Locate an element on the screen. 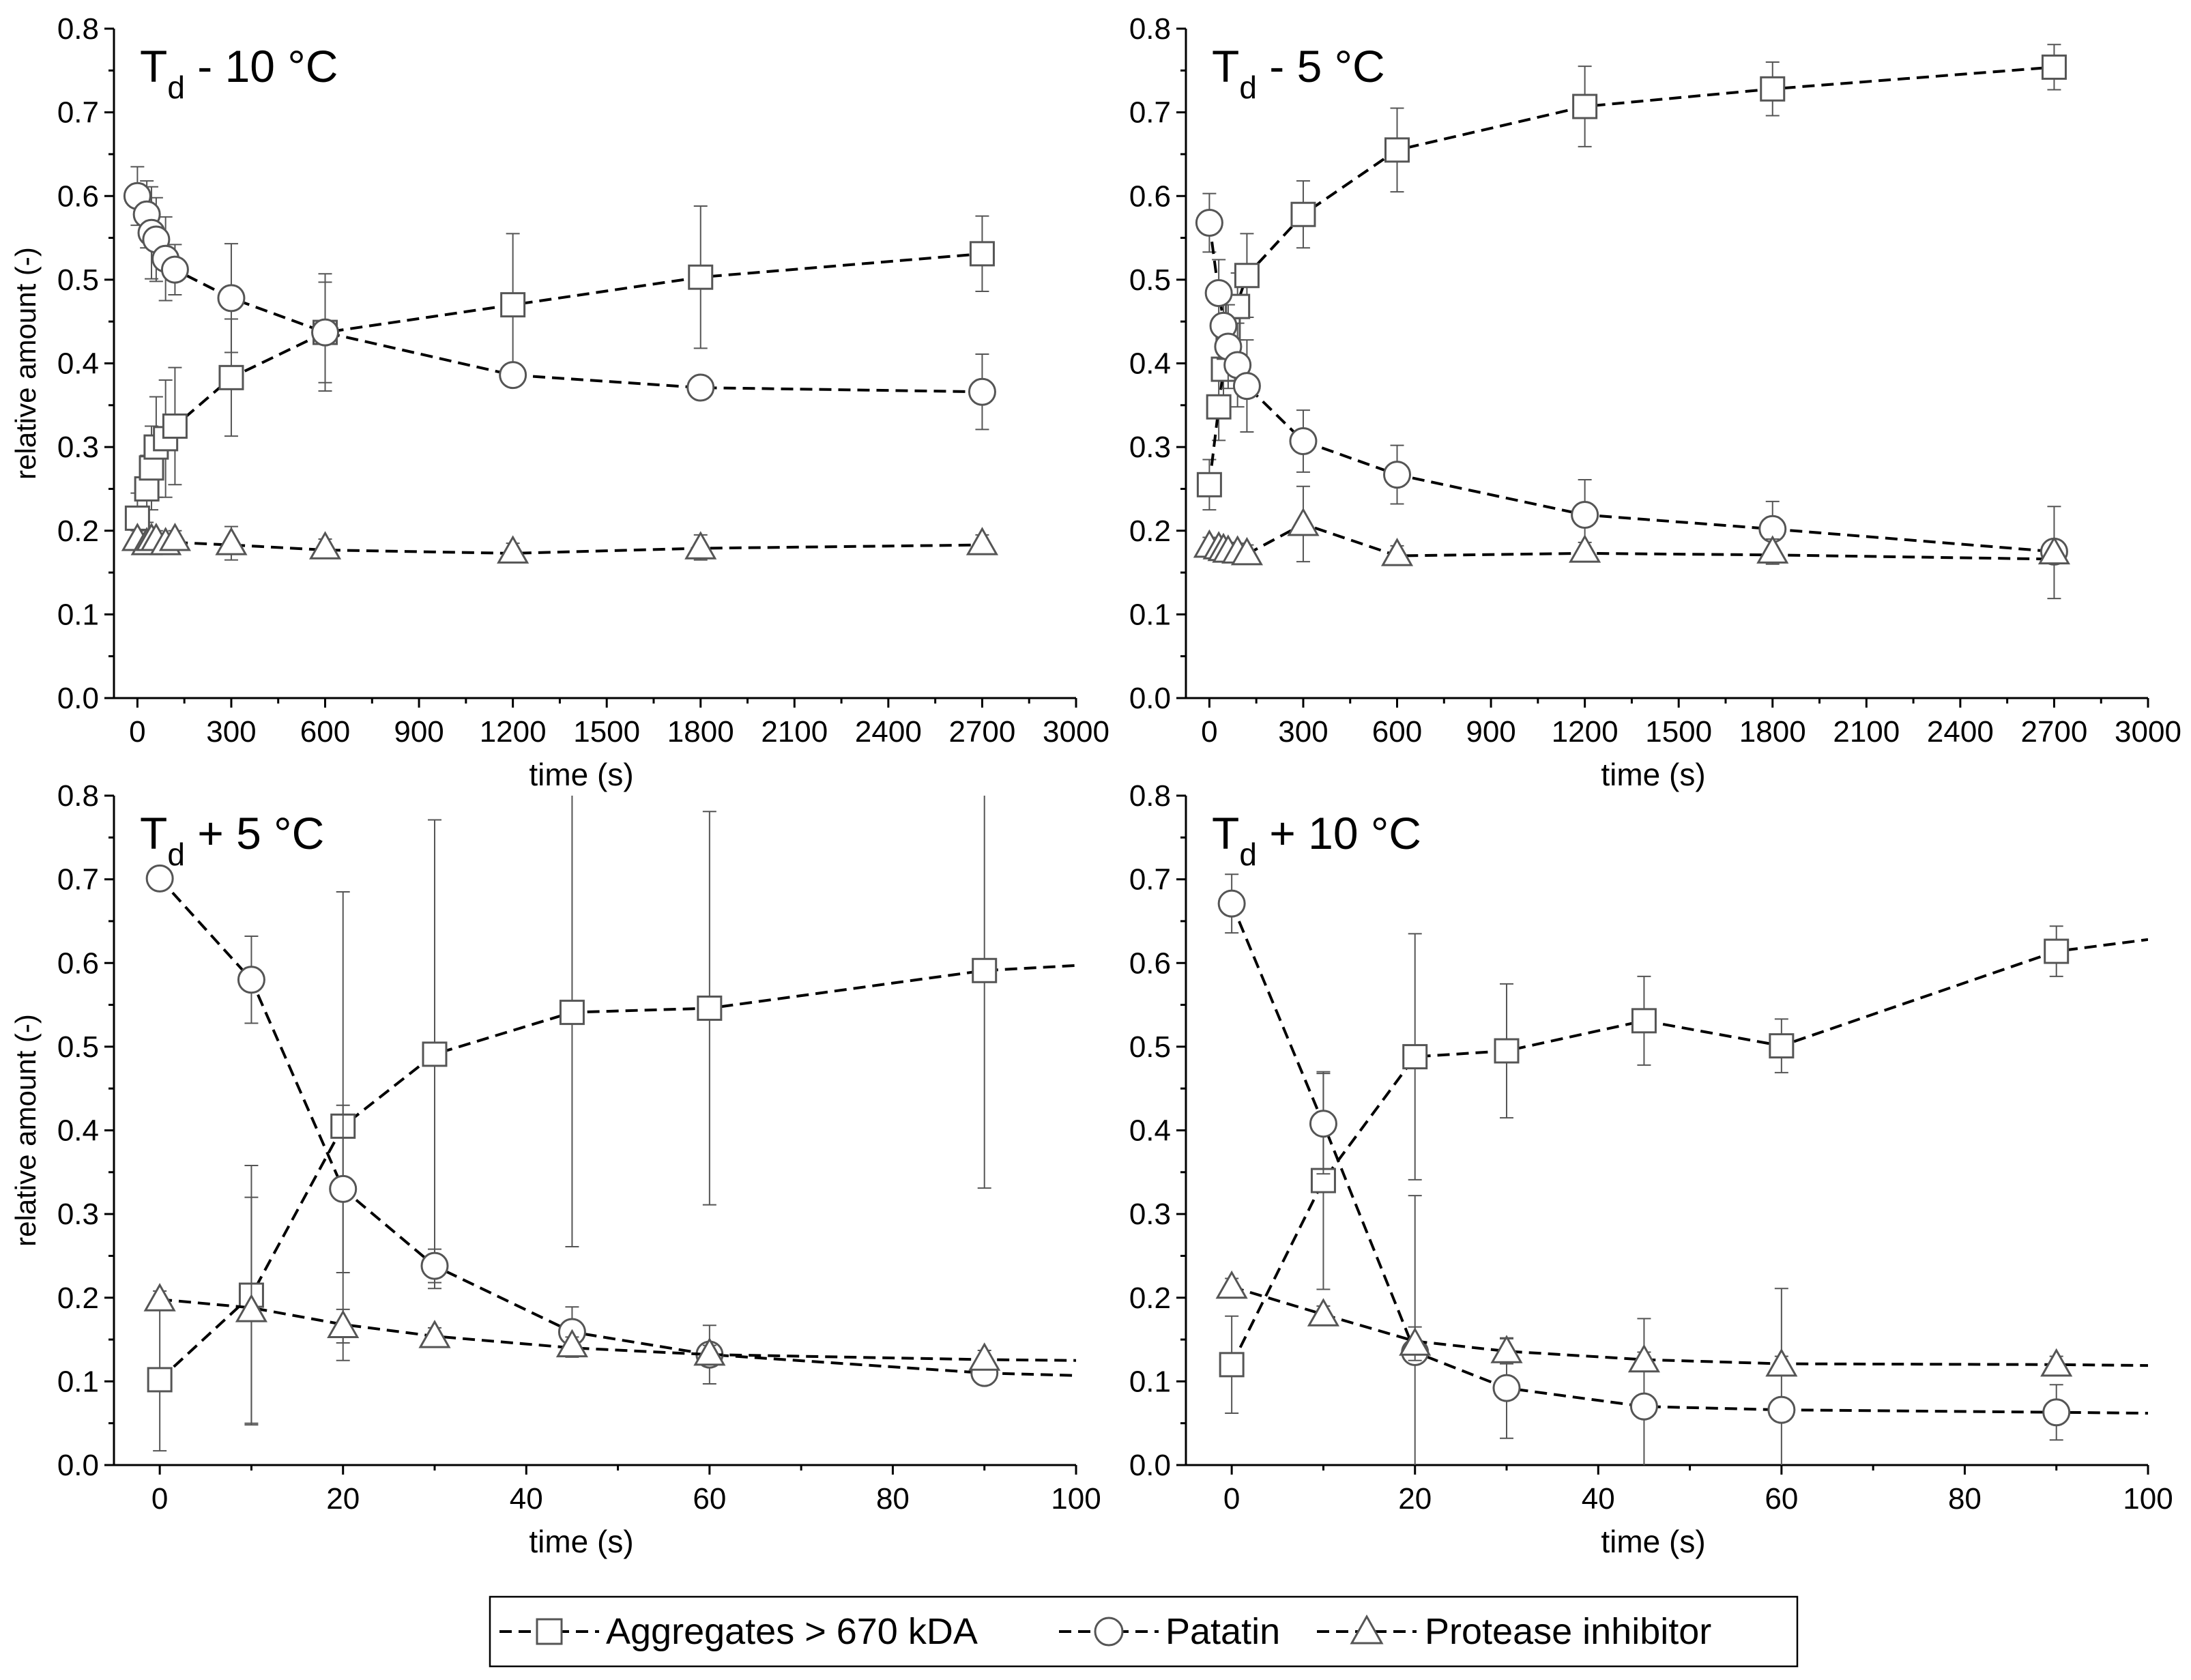 This screenshot has width=2191, height=1680. x-tick-label: 2700 is located at coordinates (2053, 732).